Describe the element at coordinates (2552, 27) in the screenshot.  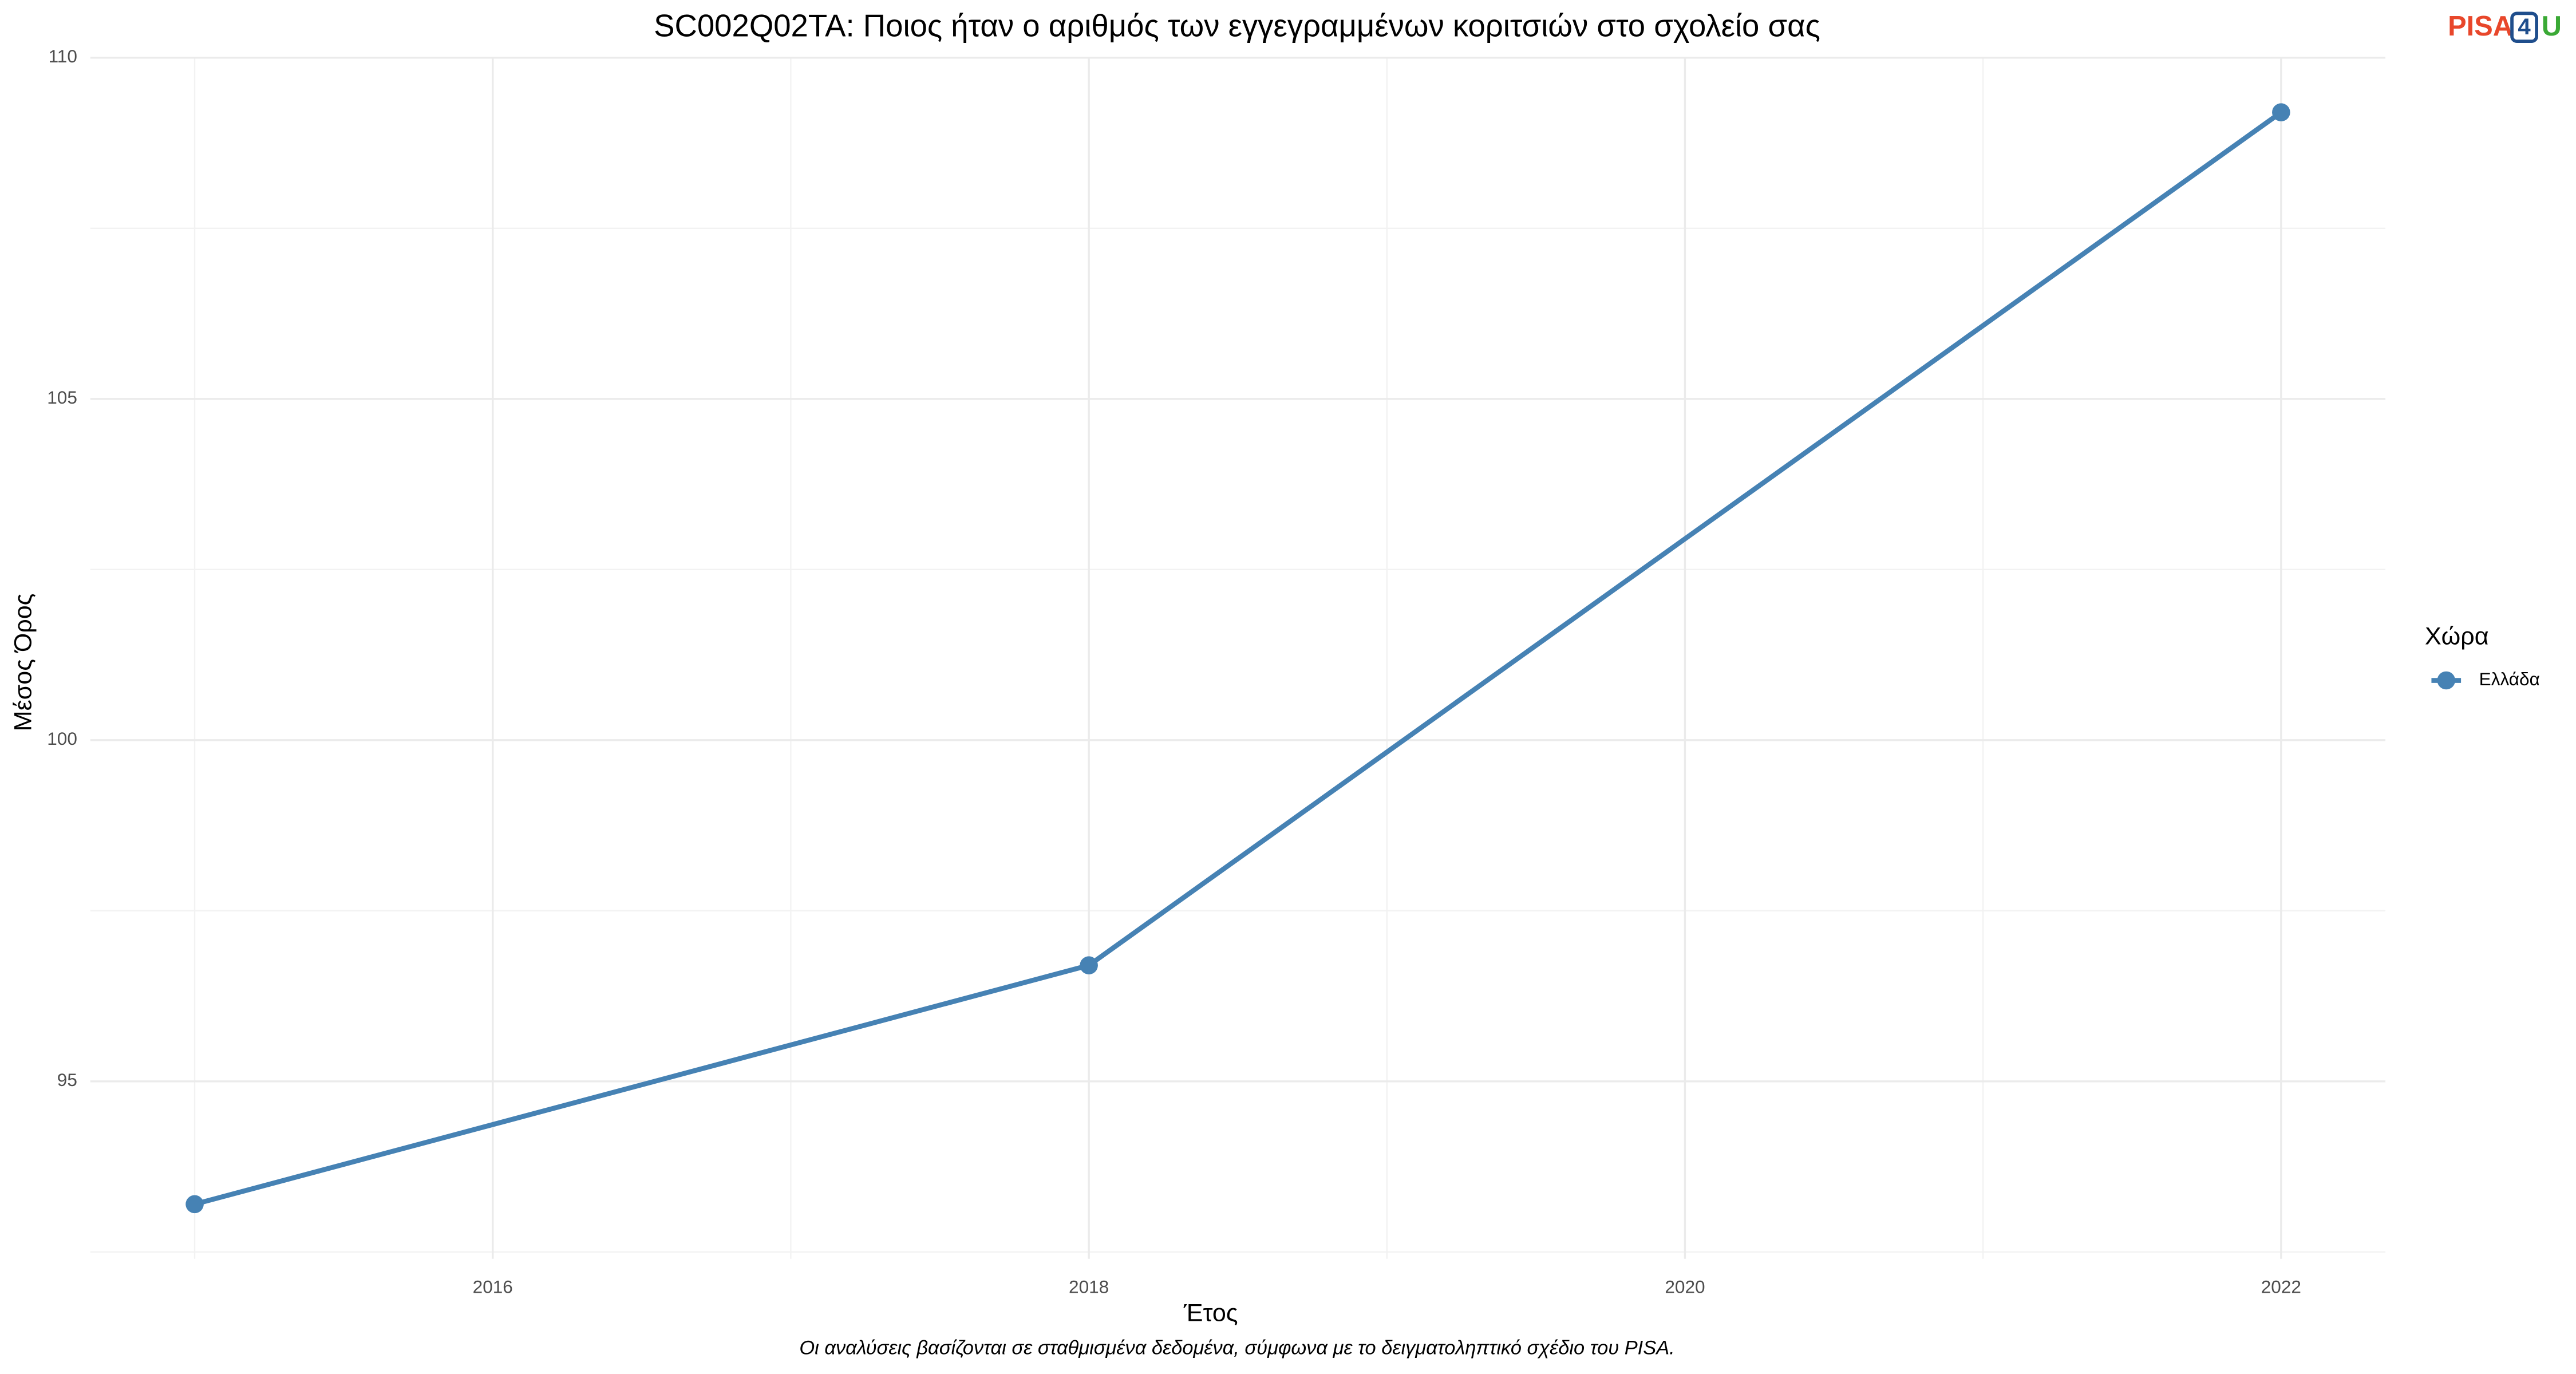
I see `logo-text: U` at that location.